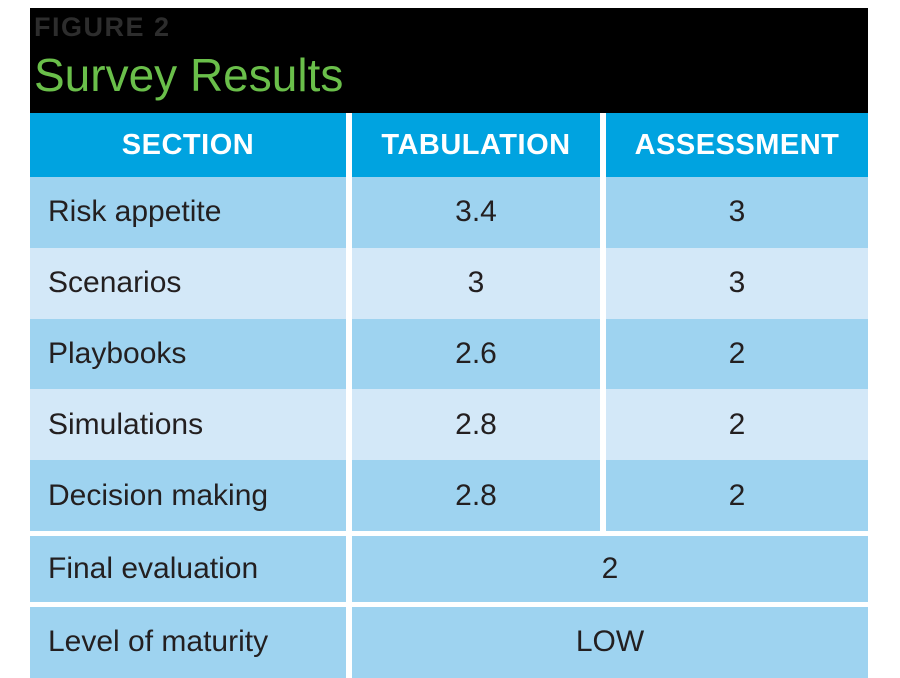  I want to click on tabulation-cell: 3, so click(476, 283).